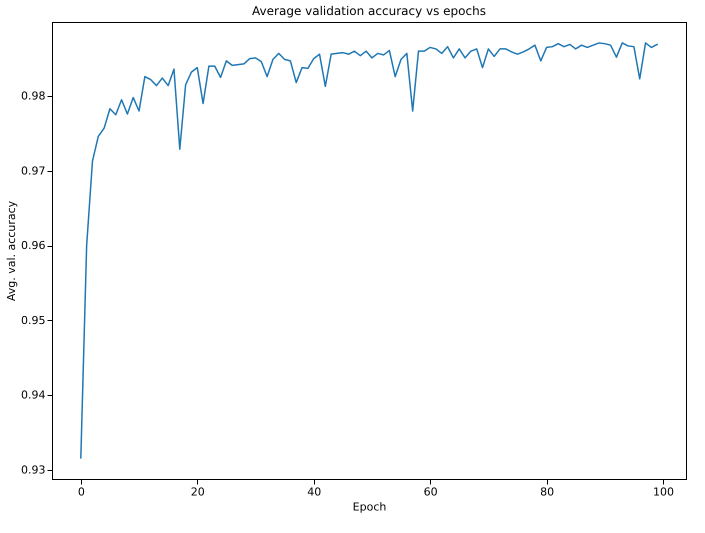  I want to click on y-tick-label: 0.94, so click(33, 395).